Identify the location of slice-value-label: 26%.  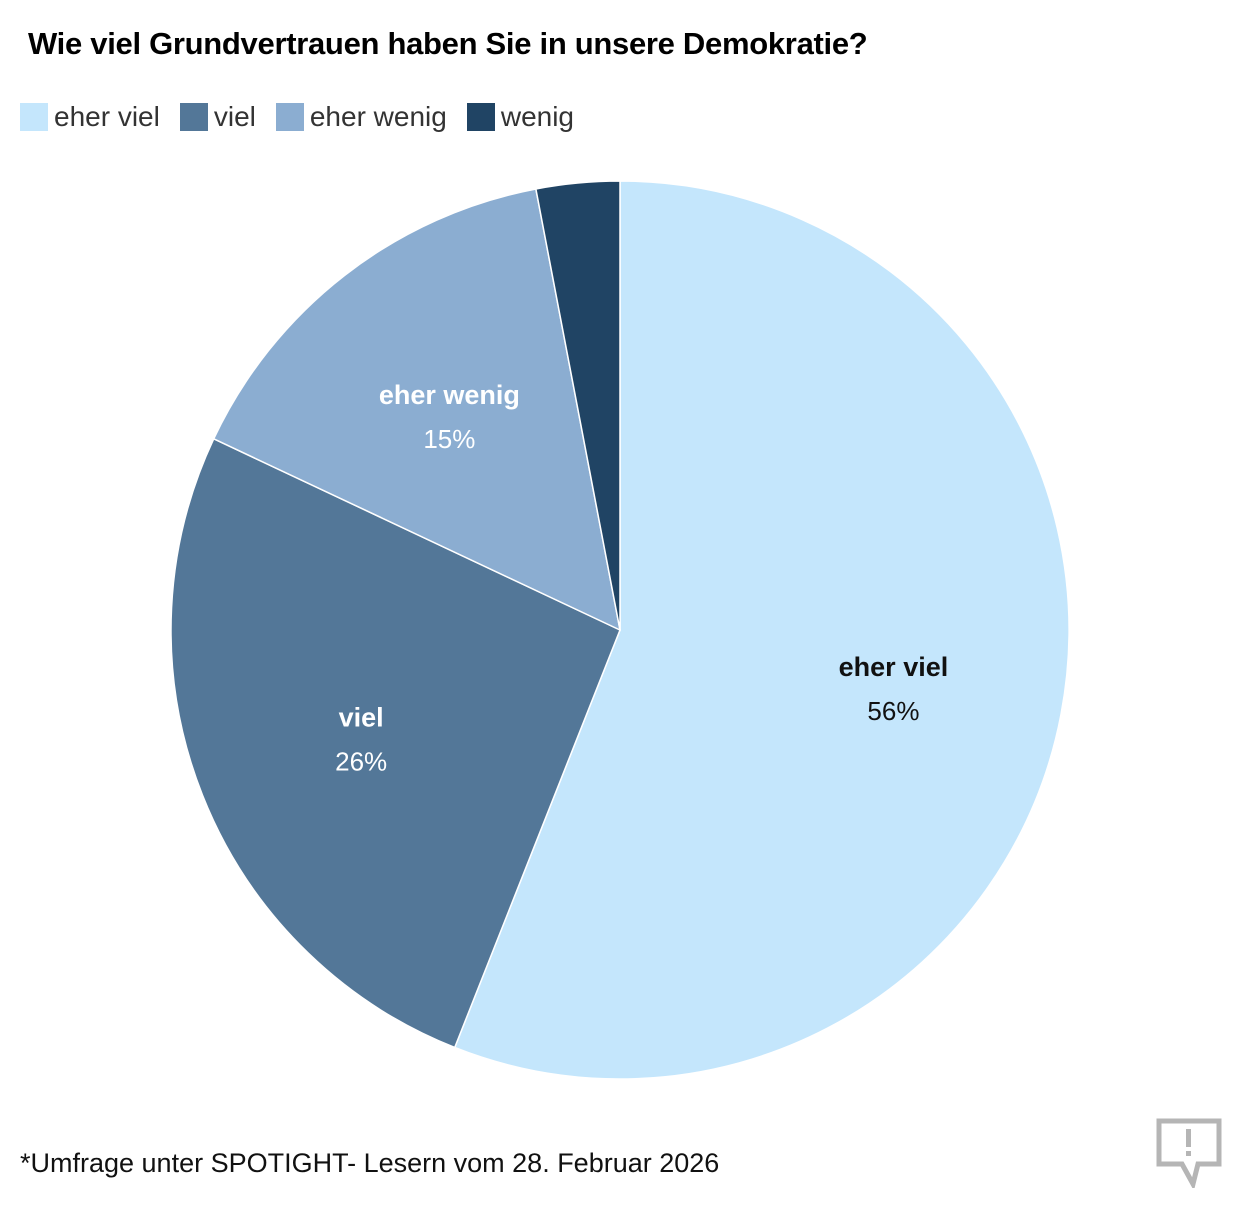
(361, 761).